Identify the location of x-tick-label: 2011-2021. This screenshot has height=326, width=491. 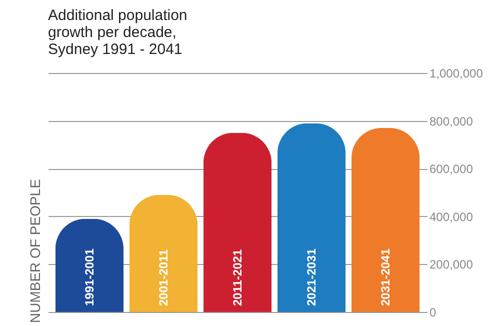
(237, 277).